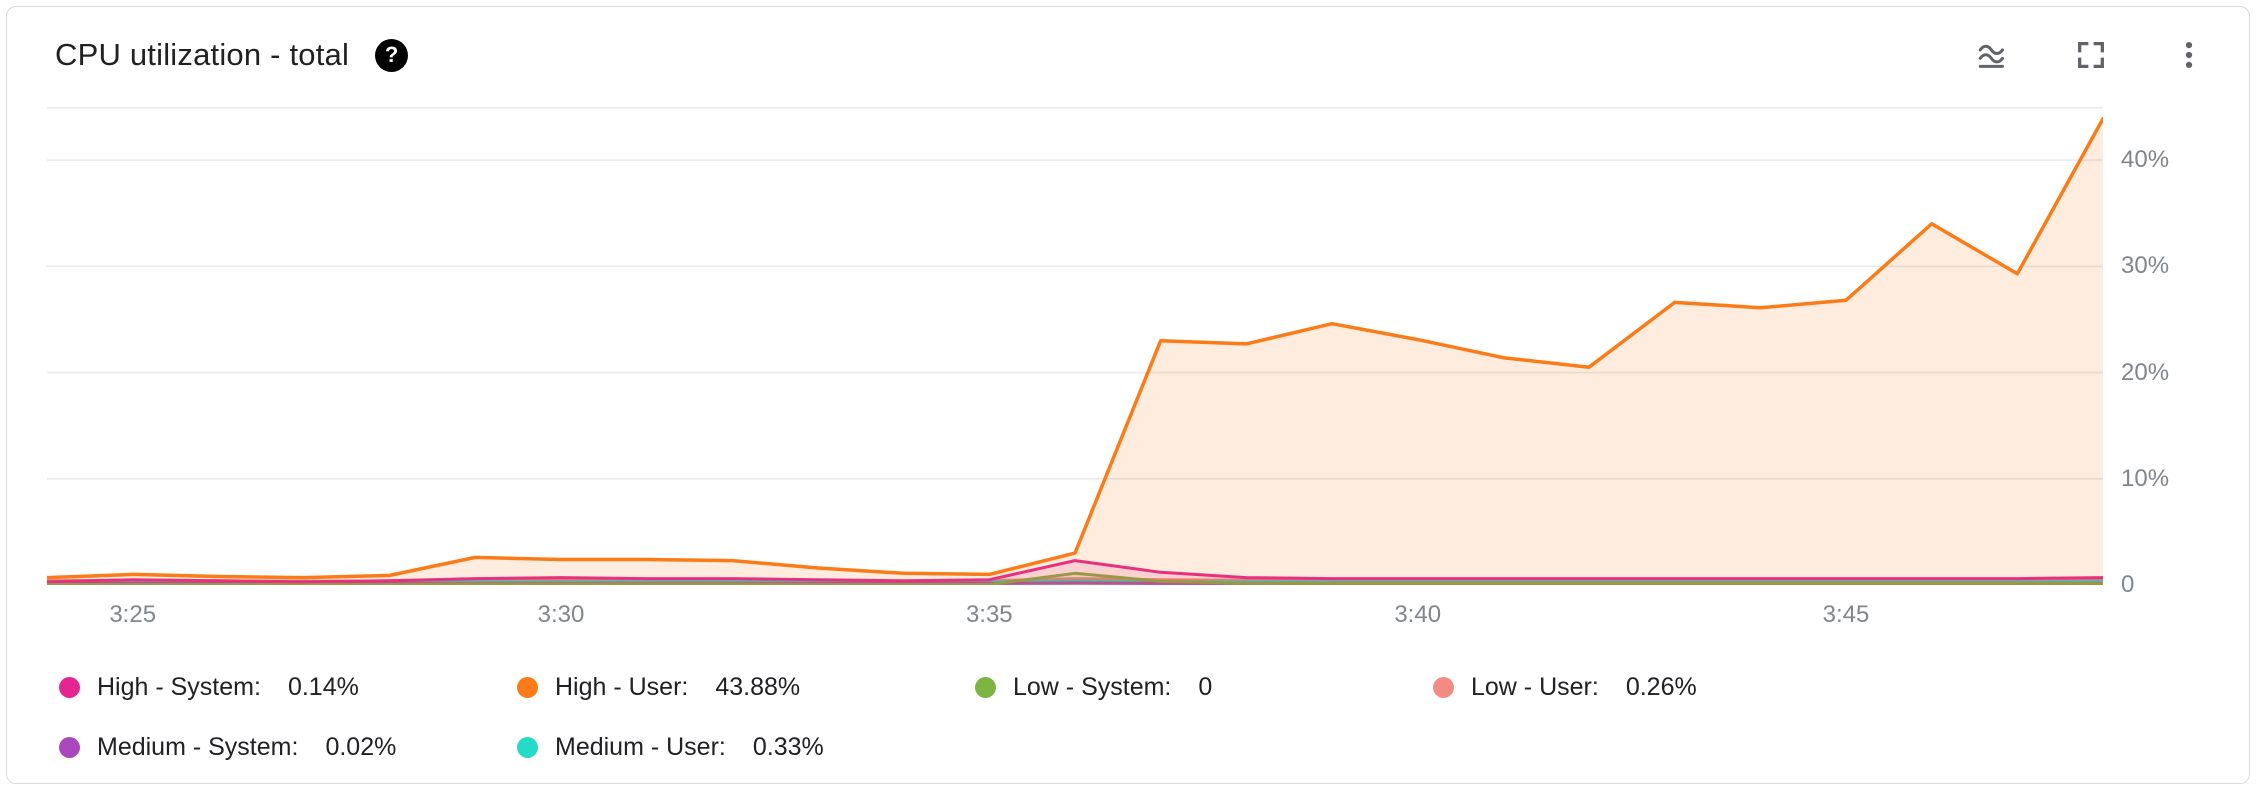  I want to click on y-axis-label: 30%, so click(2145, 266).